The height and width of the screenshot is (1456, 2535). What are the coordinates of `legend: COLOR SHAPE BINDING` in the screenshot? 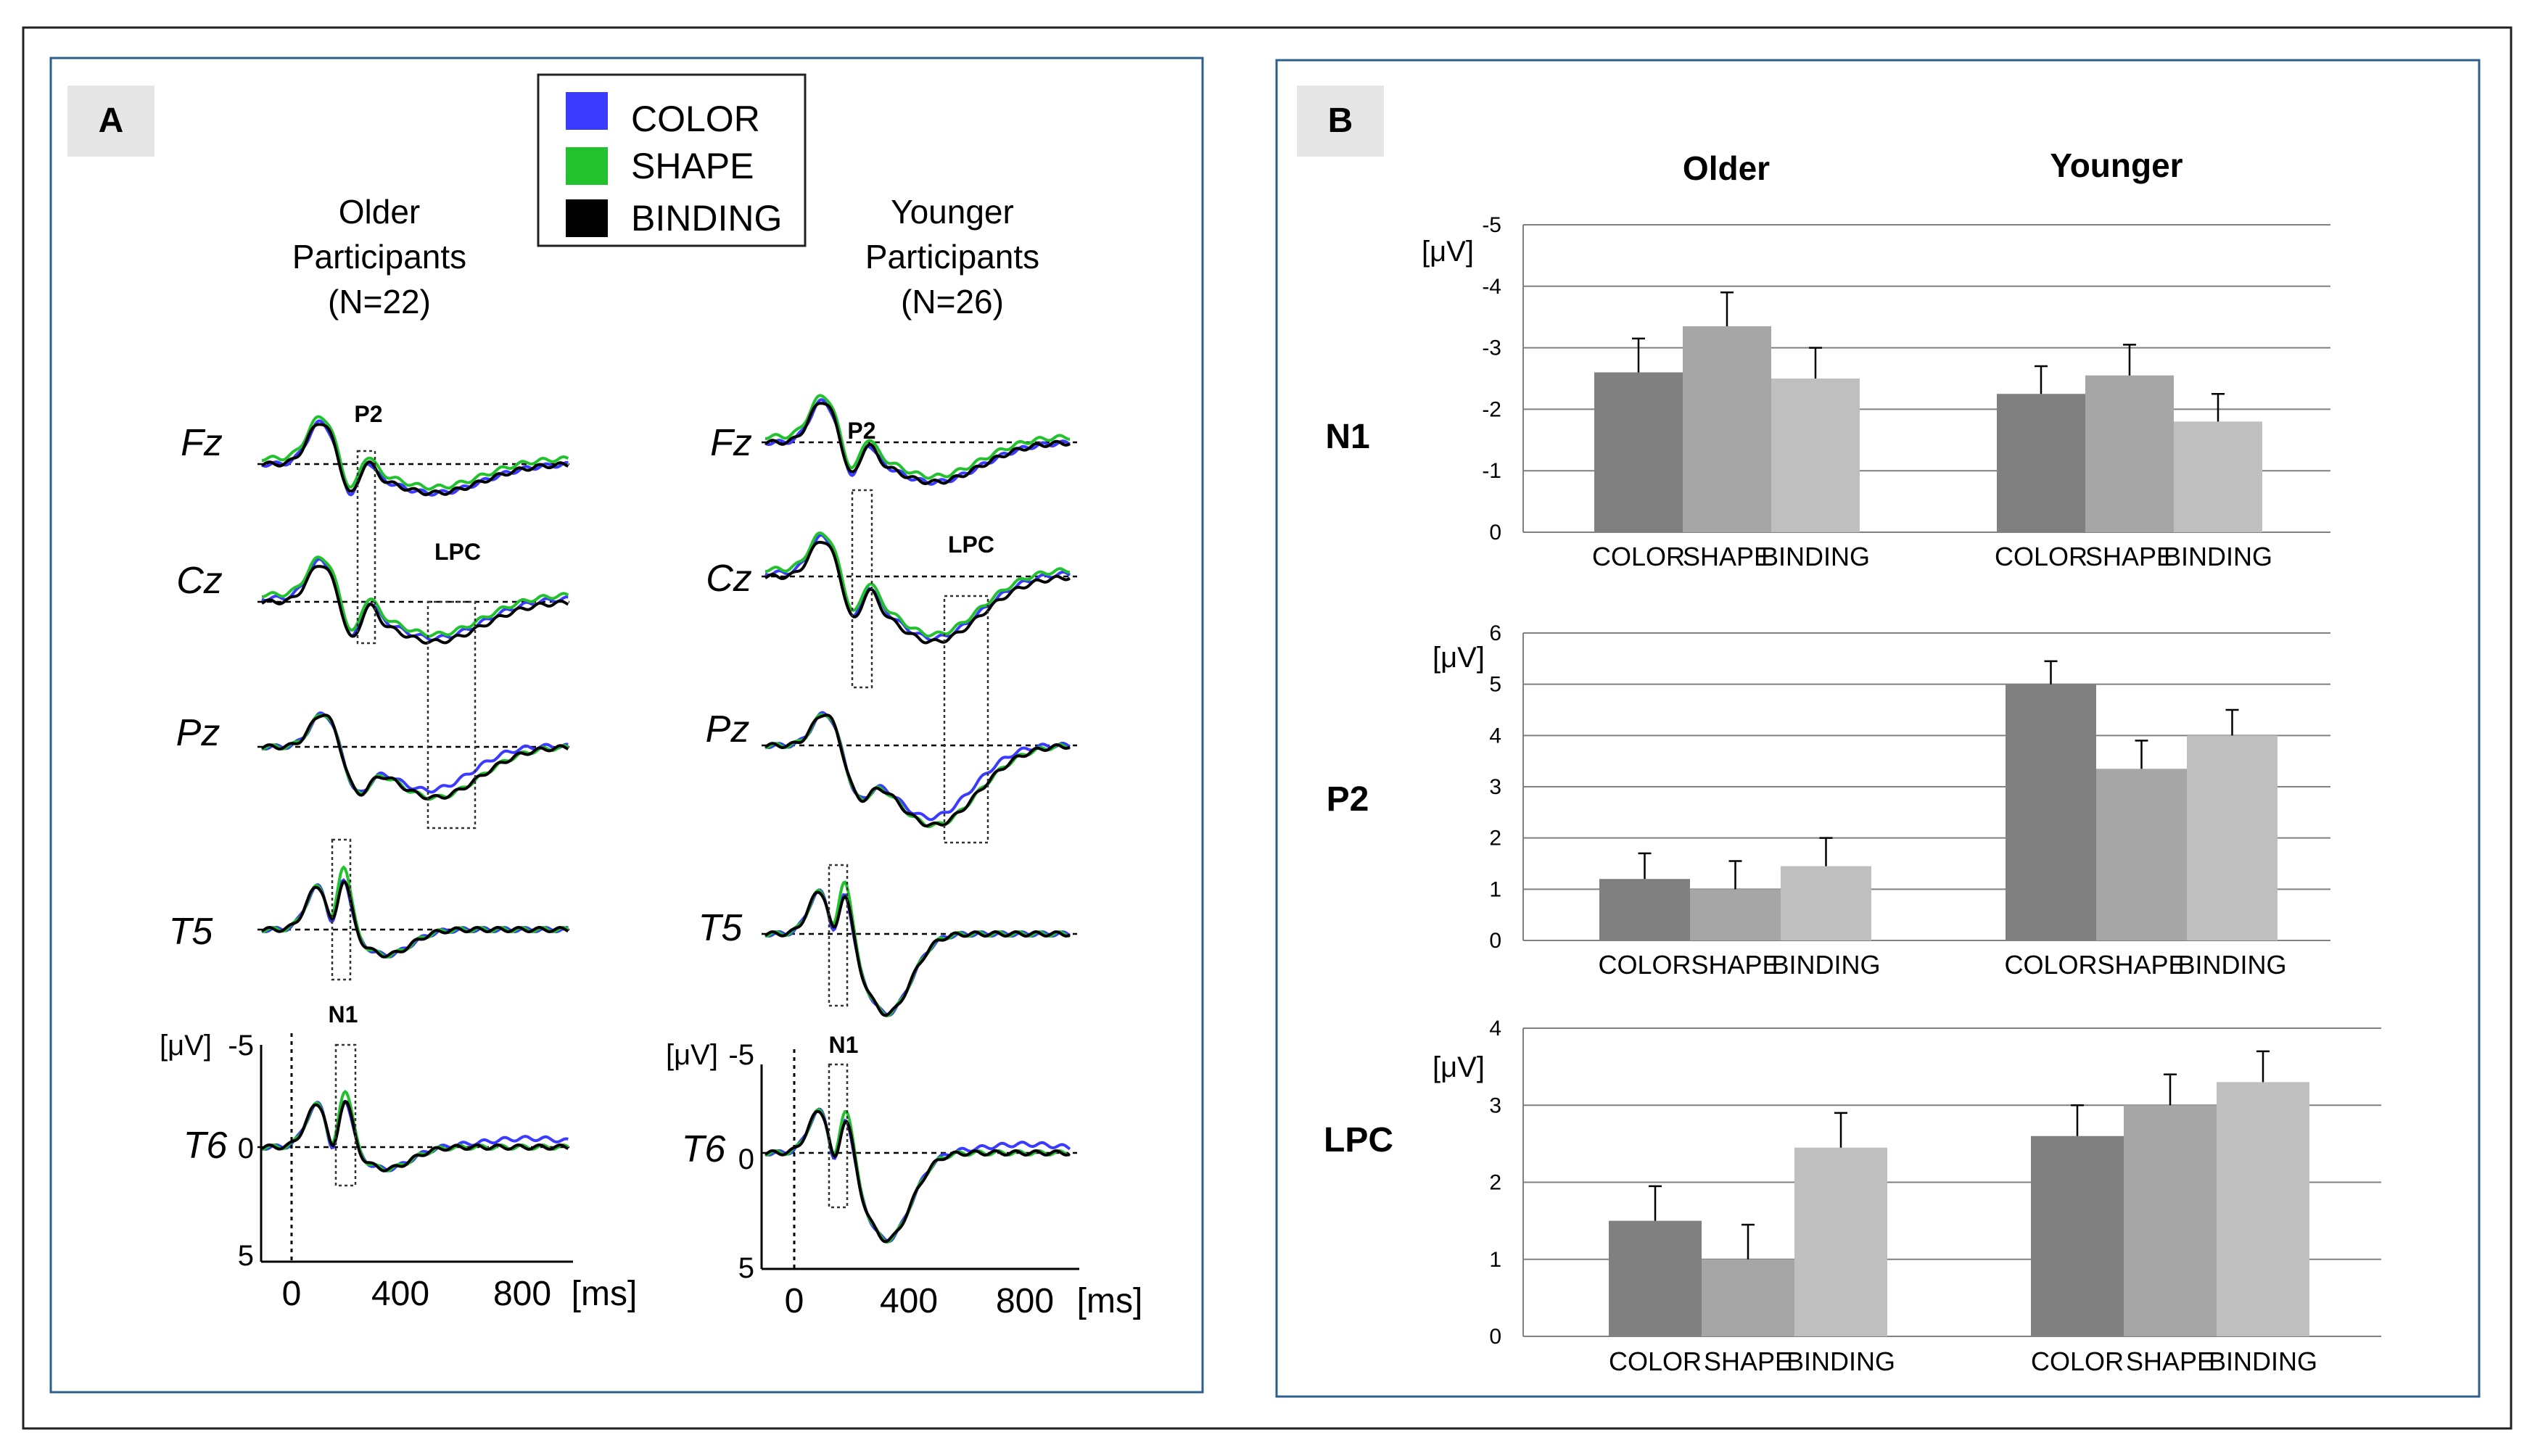 It's located at (672, 160).